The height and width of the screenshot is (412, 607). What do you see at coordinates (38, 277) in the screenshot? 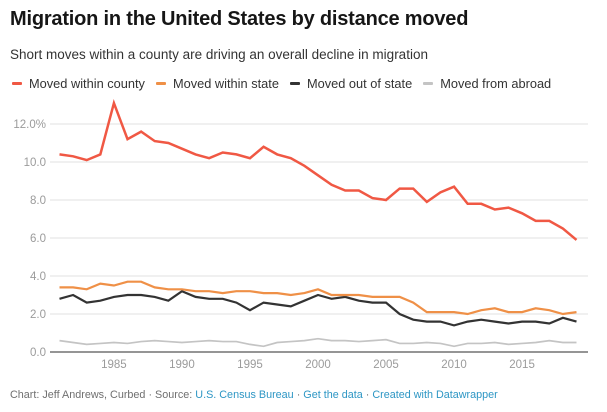
I see `y-tick-label: 4.0` at bounding box center [38, 277].